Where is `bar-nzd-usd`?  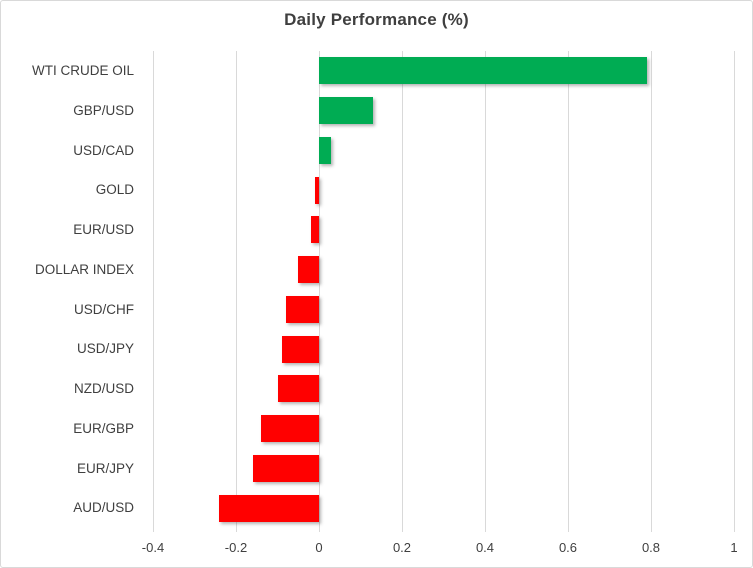 bar-nzd-usd is located at coordinates (298, 389).